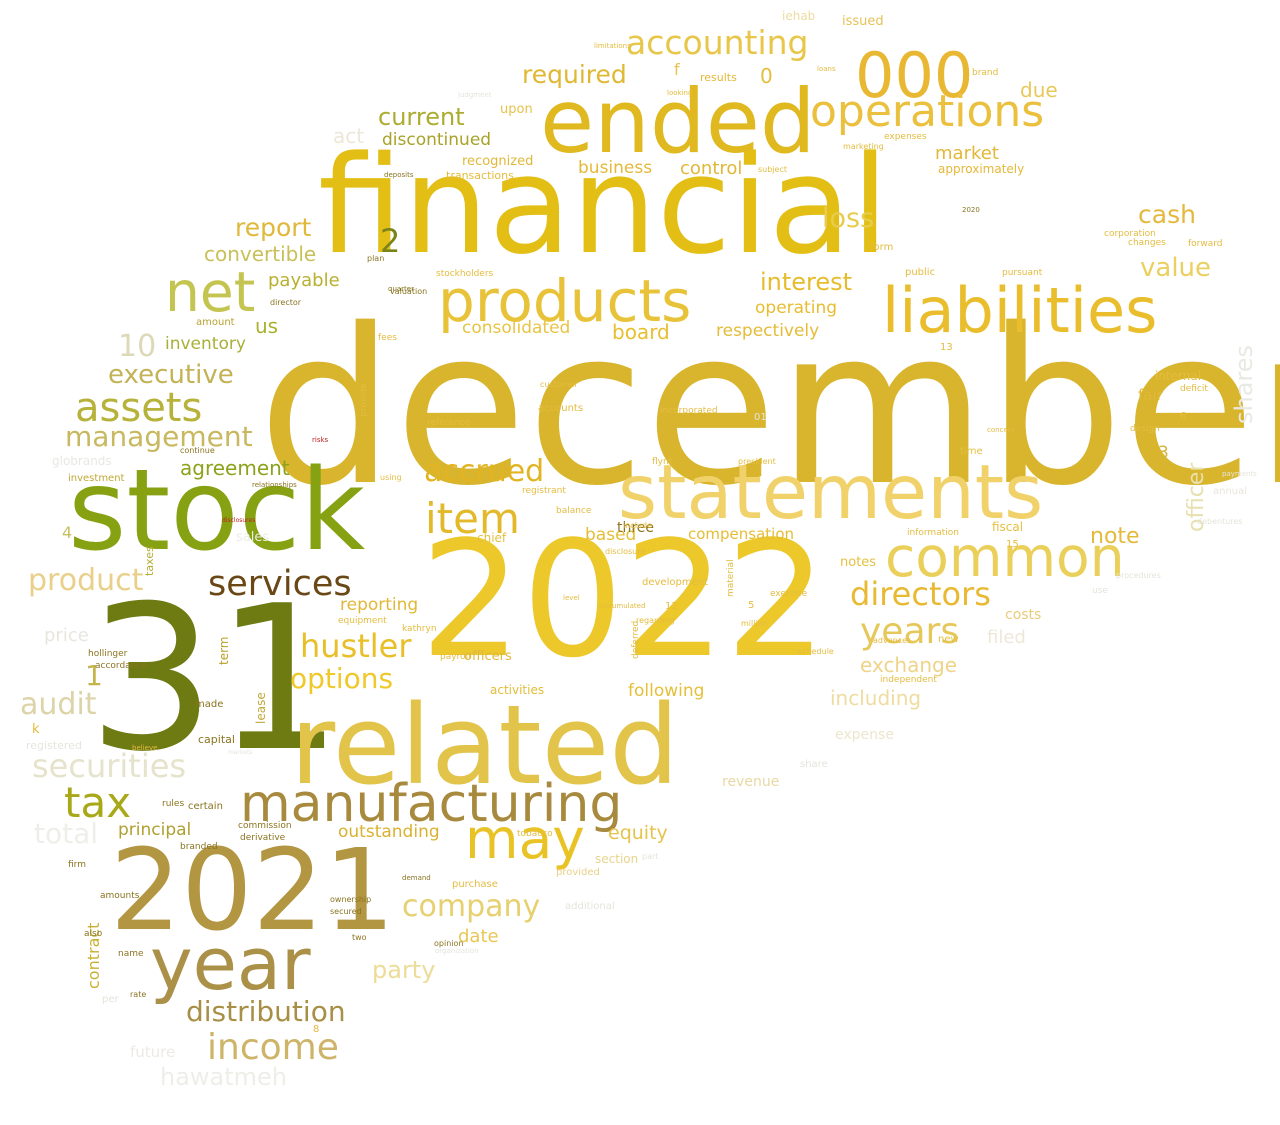  What do you see at coordinates (316, 1029) in the screenshot?
I see `cloud-word-8: 8` at bounding box center [316, 1029].